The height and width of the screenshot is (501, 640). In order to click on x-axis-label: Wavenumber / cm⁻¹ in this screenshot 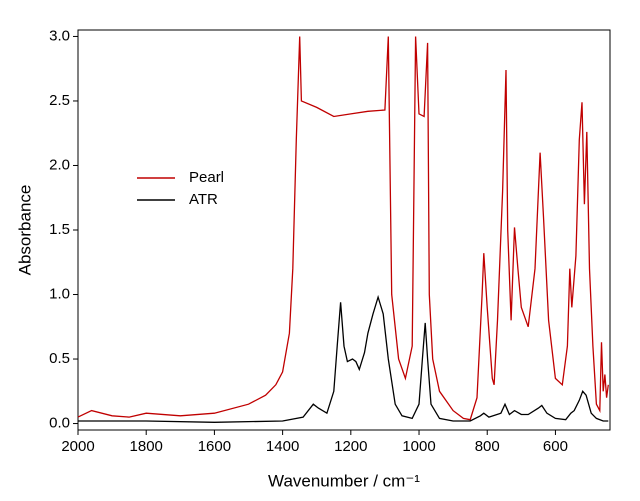, I will do `click(344, 480)`.